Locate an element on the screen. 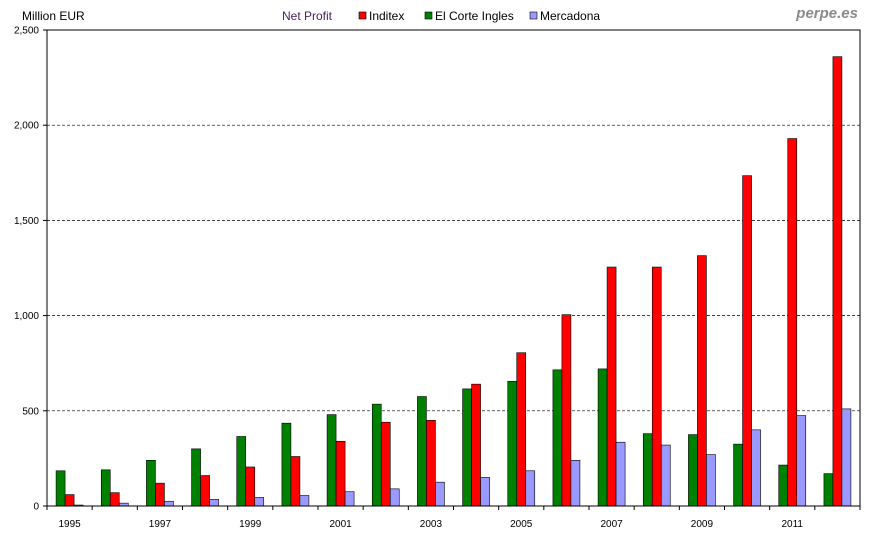  bar-inditex-1999 is located at coordinates (250, 486).